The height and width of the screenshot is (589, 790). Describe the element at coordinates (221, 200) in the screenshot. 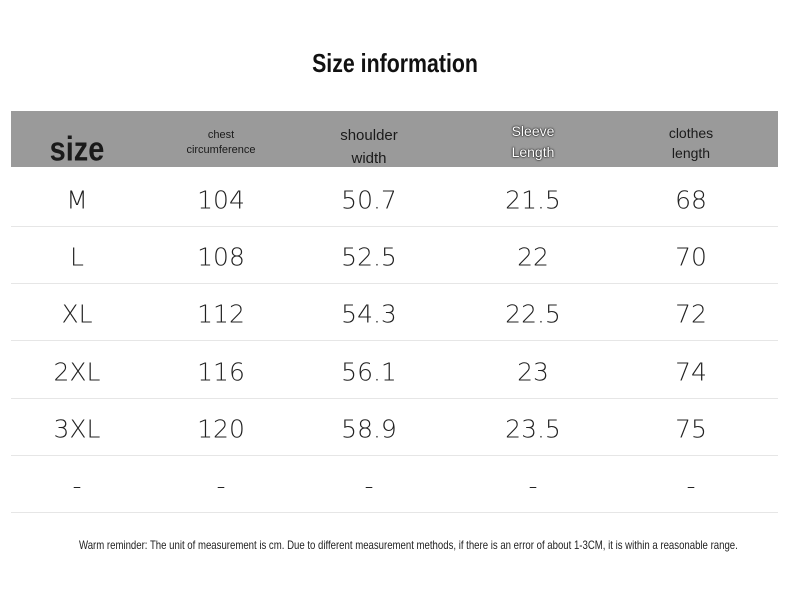

I see `table-cell: 104` at that location.